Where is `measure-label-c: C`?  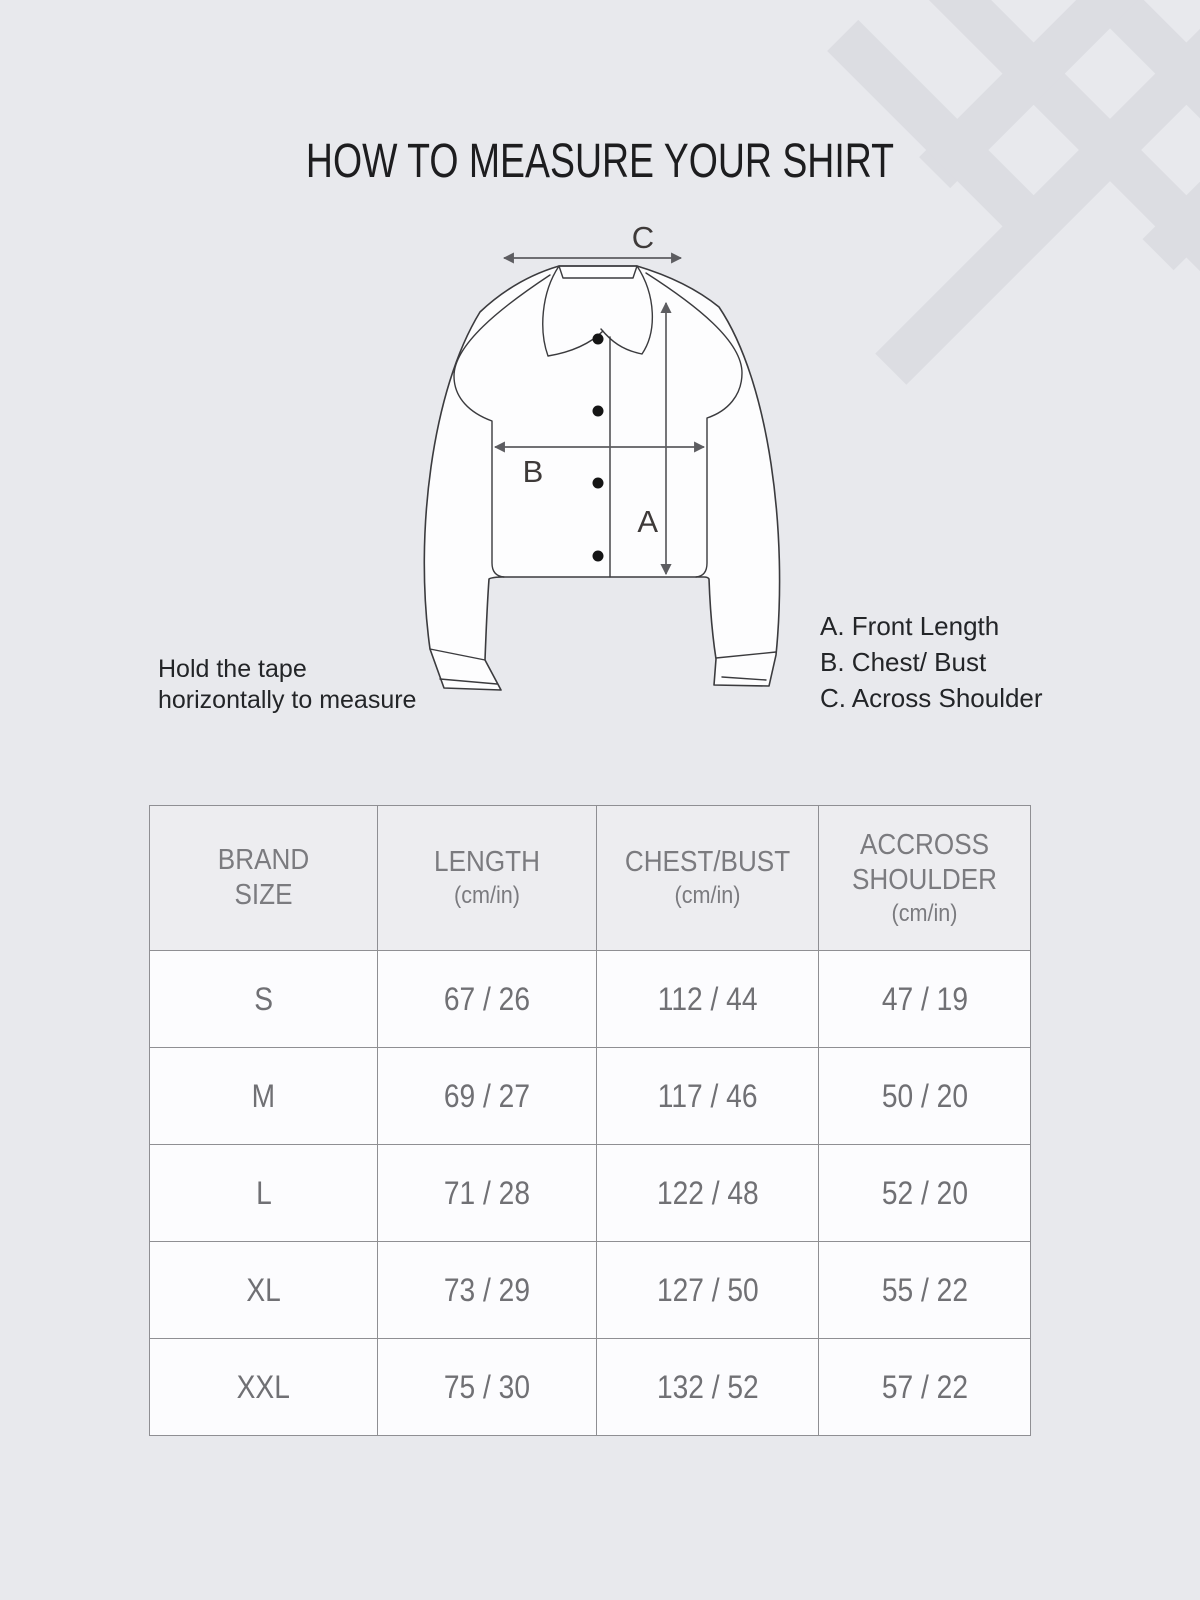
measure-label-c: C is located at coordinates (643, 237).